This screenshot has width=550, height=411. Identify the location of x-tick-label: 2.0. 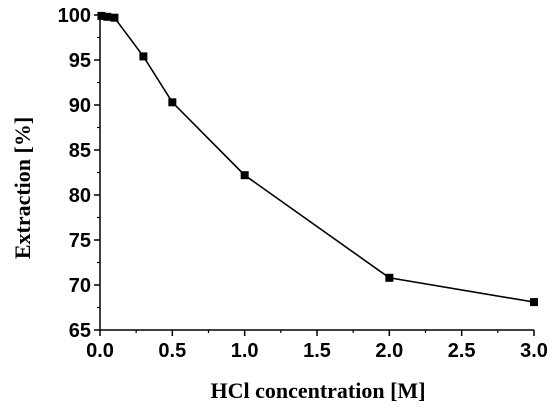
(389, 351).